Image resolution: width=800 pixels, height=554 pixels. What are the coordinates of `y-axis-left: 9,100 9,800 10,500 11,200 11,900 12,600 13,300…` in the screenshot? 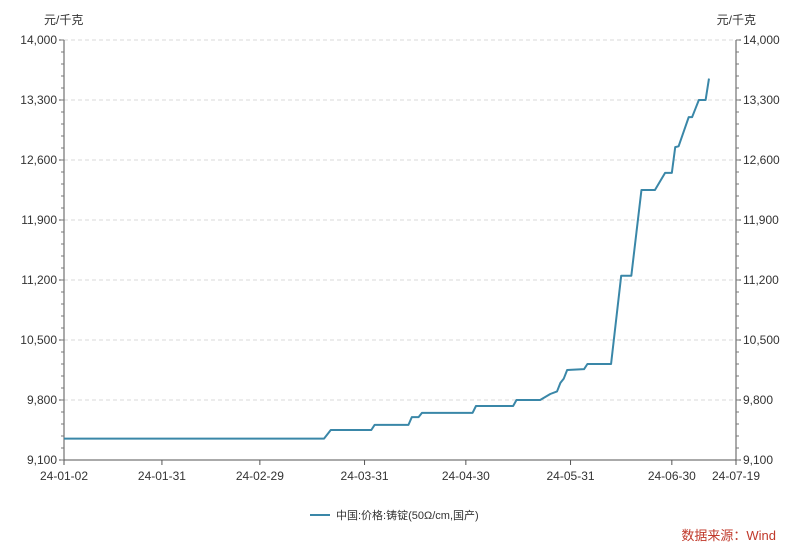 It's located at (42, 250).